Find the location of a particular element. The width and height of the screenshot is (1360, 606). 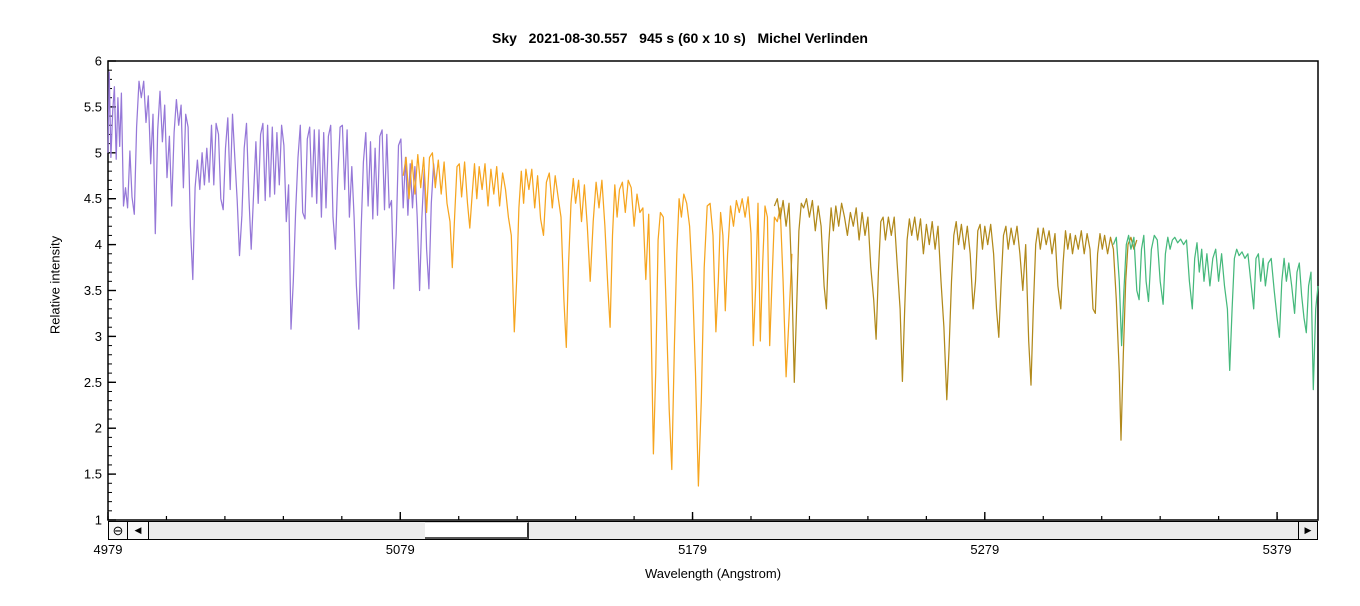

y-tick-label: 4 is located at coordinates (98, 244).